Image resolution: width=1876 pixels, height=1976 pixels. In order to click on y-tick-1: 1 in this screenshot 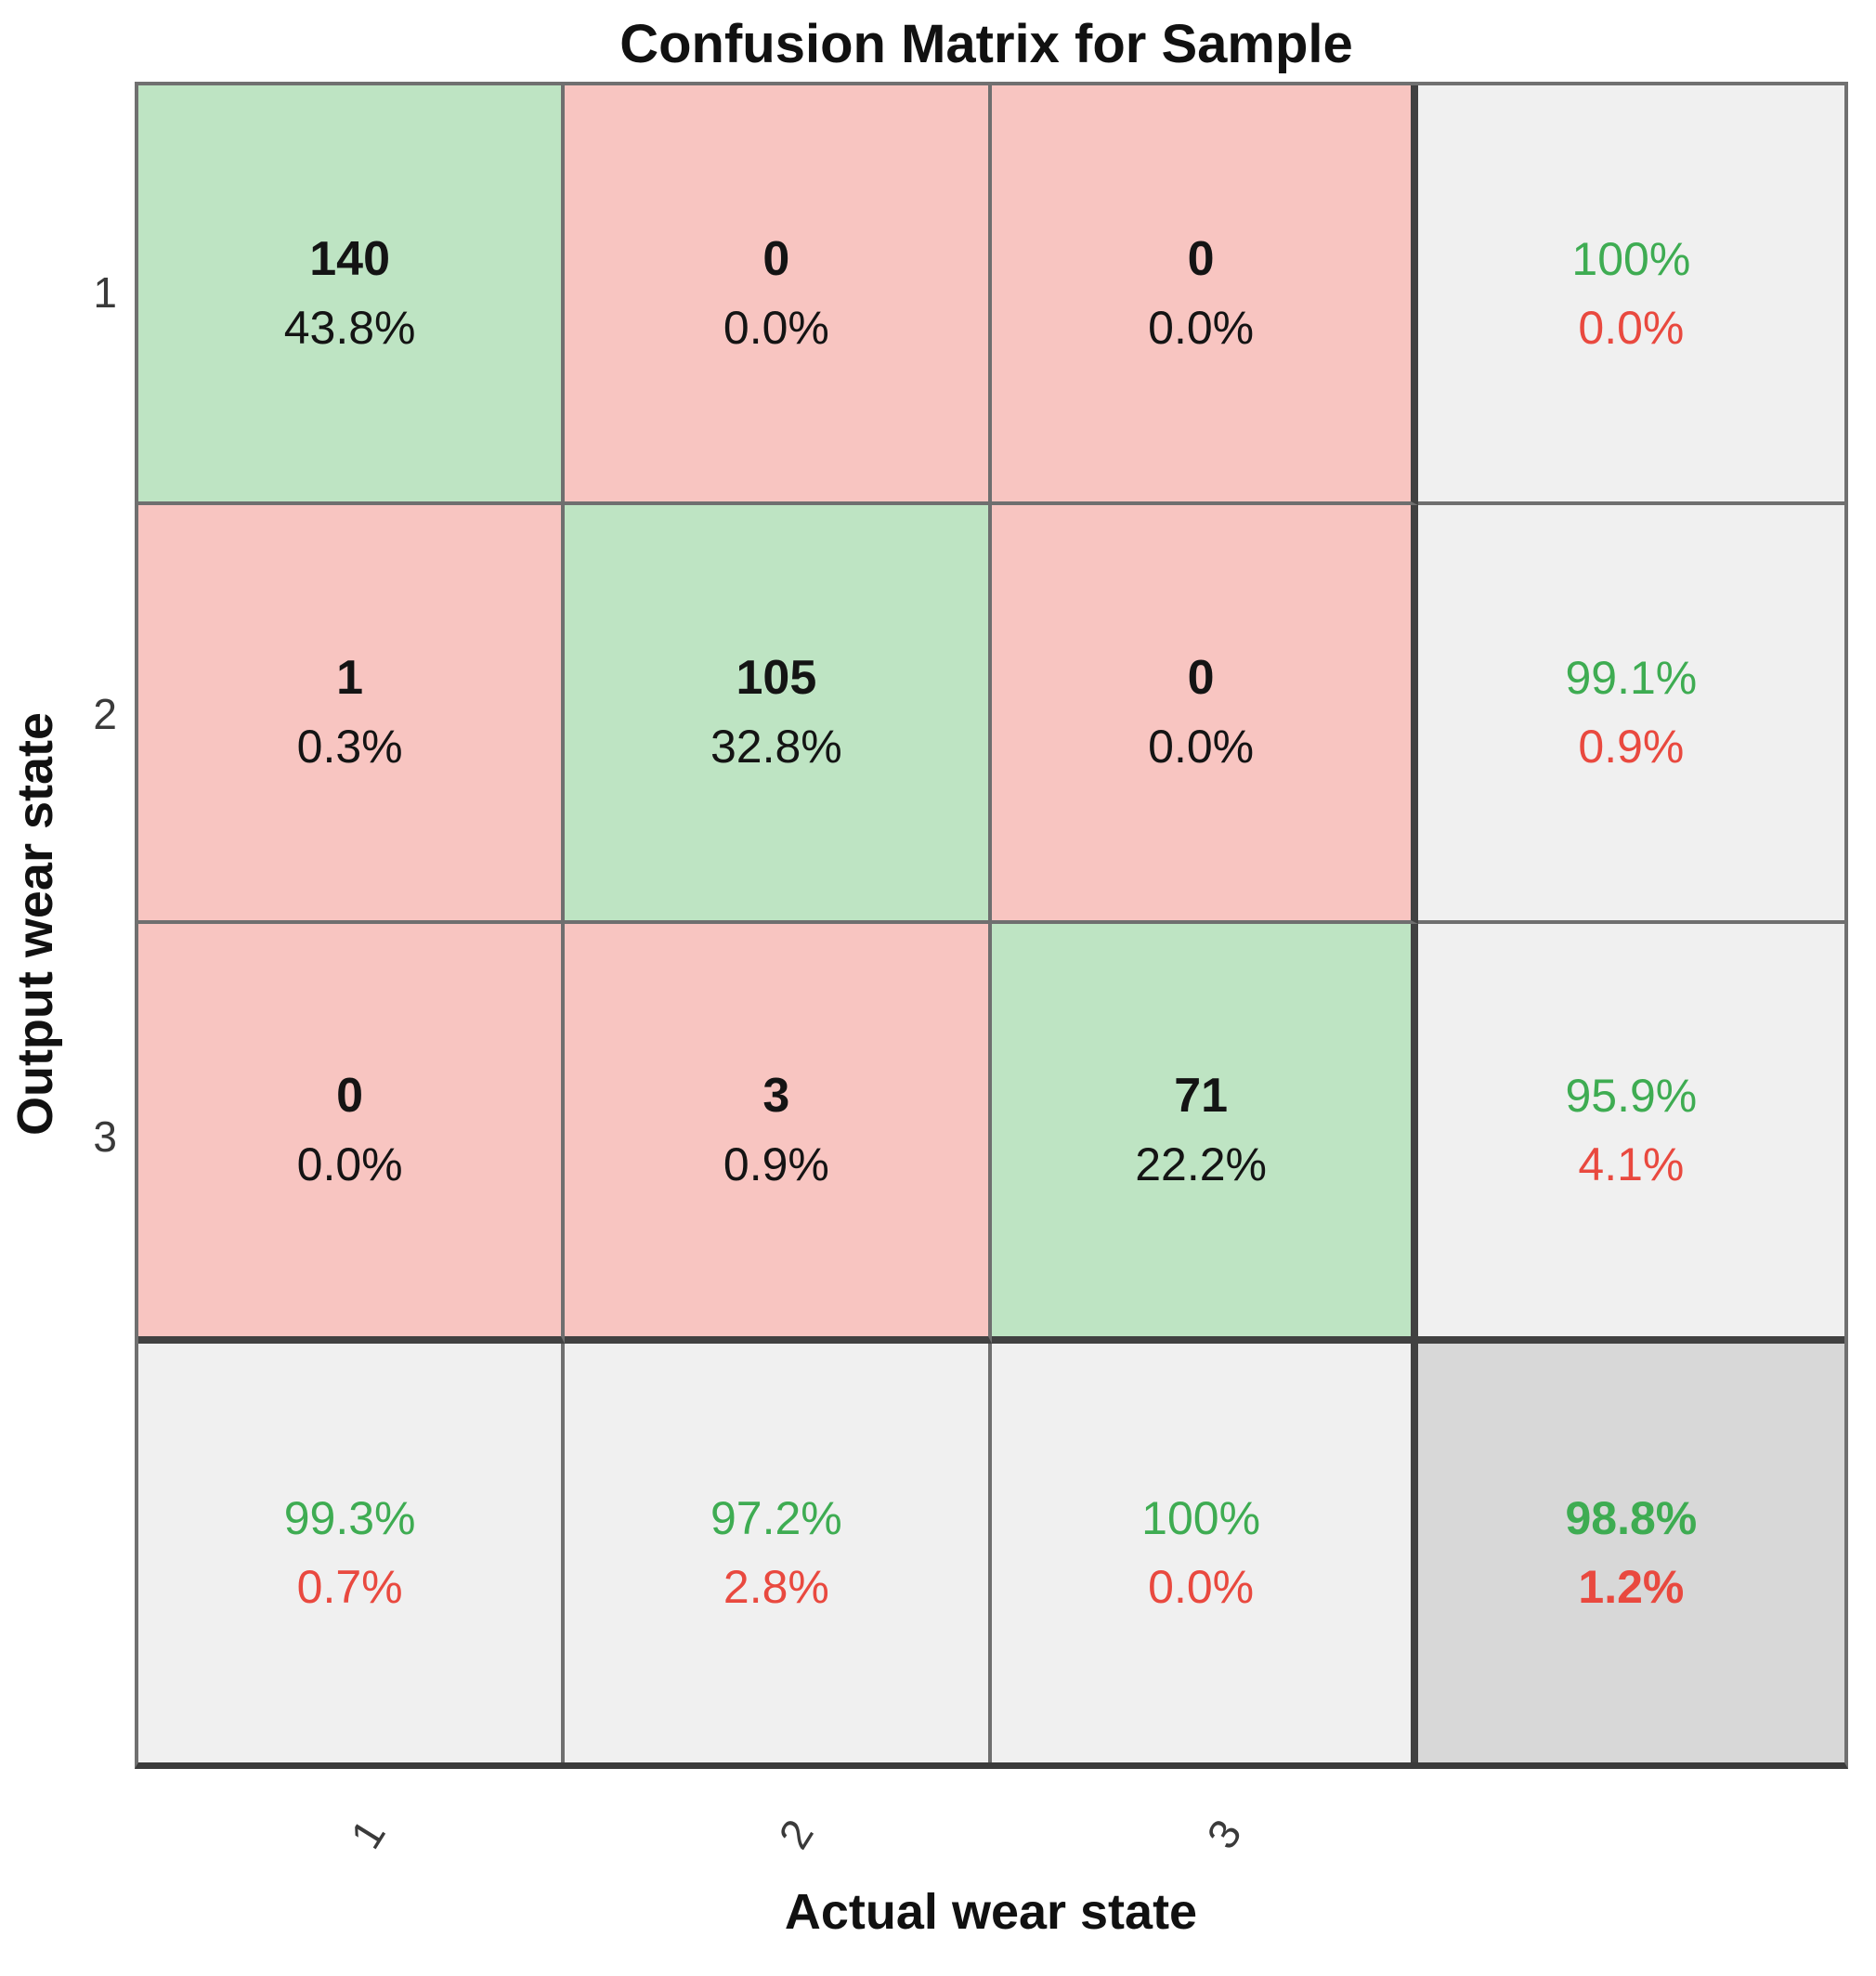, I will do `click(105, 292)`.